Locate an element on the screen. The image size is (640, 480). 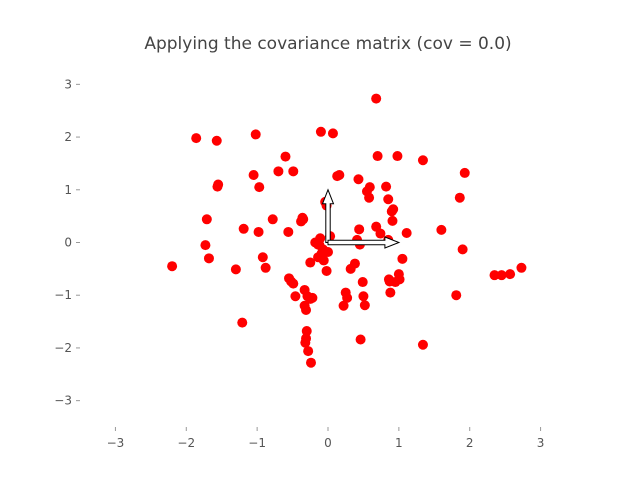
xtick-label: 0 is located at coordinates (328, 443).